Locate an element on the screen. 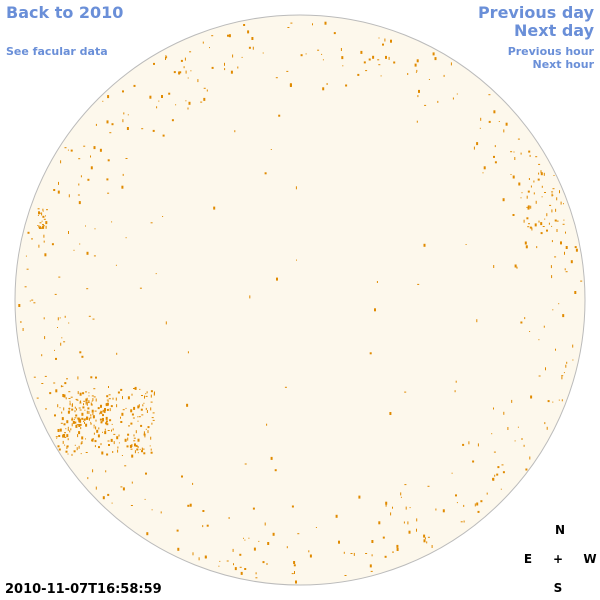  next-day-link: Next day is located at coordinates (554, 30).